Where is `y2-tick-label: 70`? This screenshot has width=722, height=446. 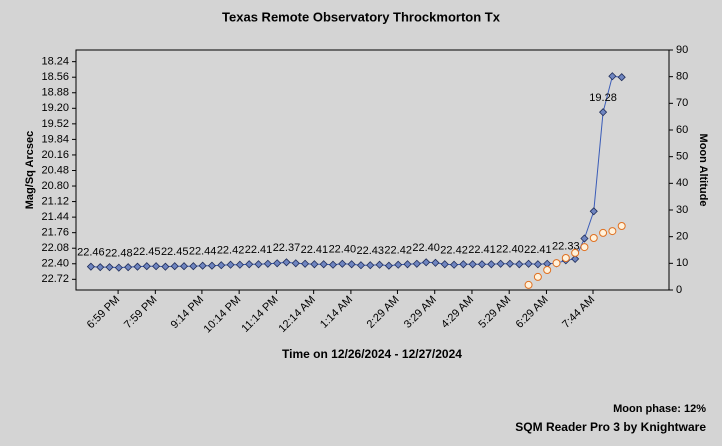 y2-tick-label: 70 is located at coordinates (682, 103).